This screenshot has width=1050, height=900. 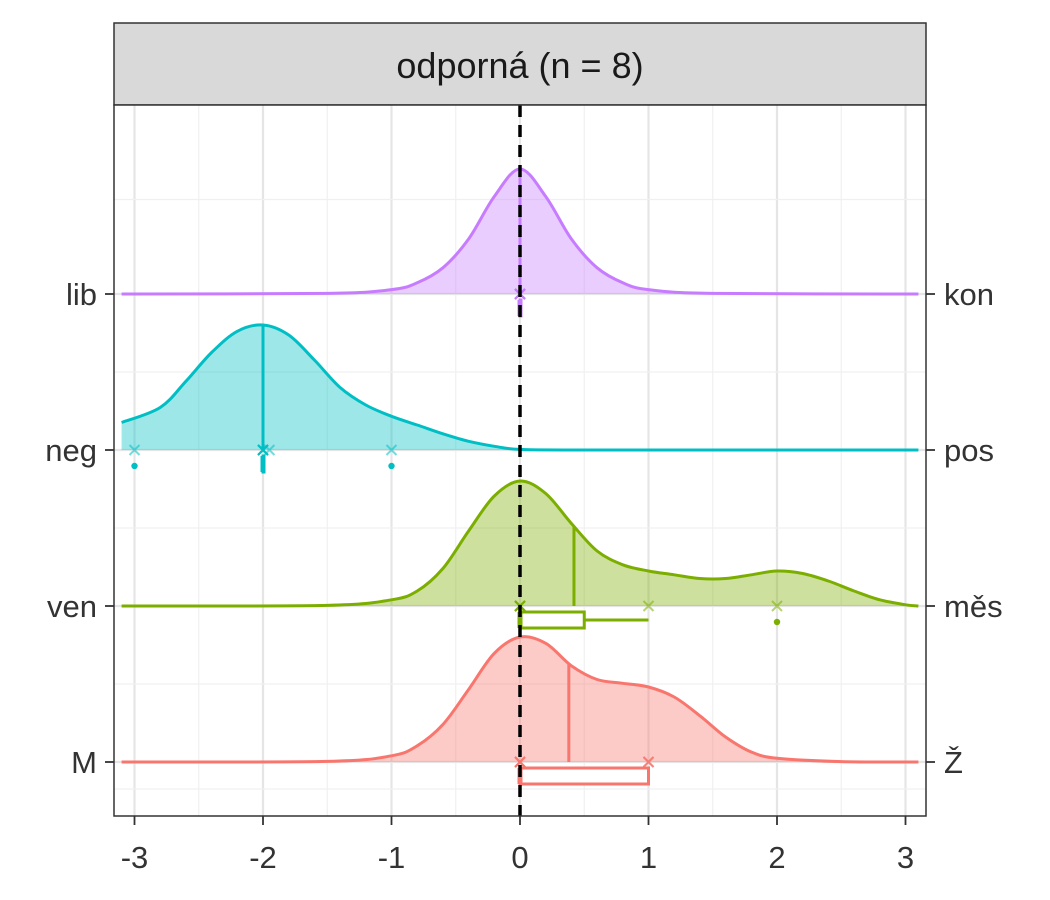 I want to click on y-left-label-ven: ven, so click(x=72, y=606).